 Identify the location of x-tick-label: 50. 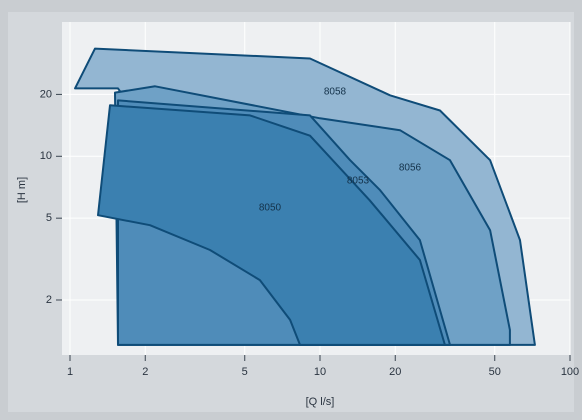
(495, 372).